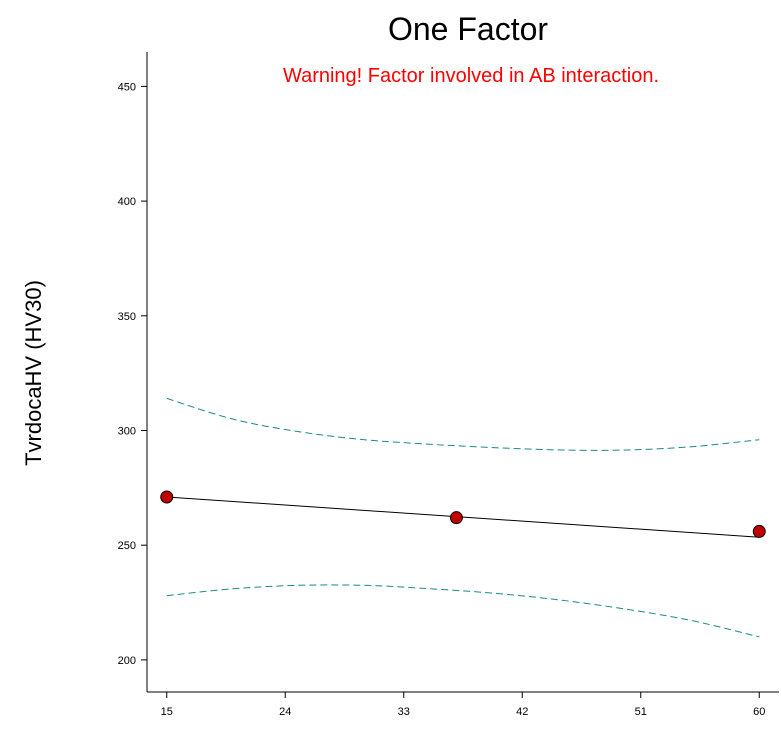  I want to click on x-tick-label: 33, so click(404, 712).